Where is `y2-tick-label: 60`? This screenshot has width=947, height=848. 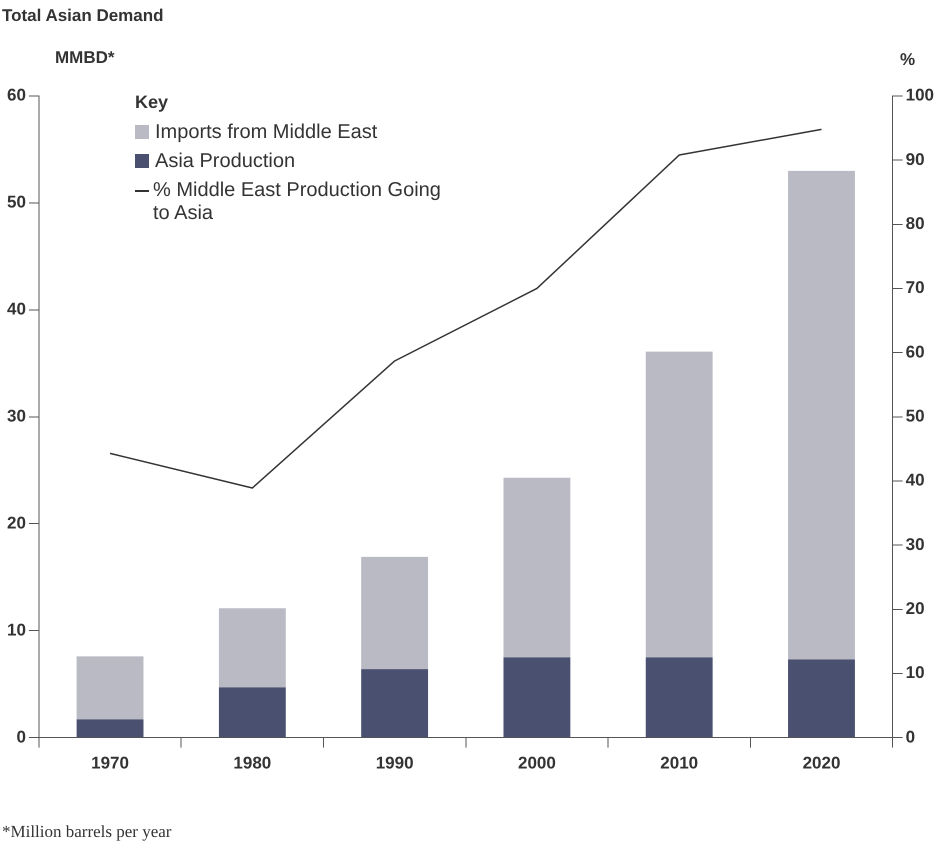
y2-tick-label: 60 is located at coordinates (915, 352).